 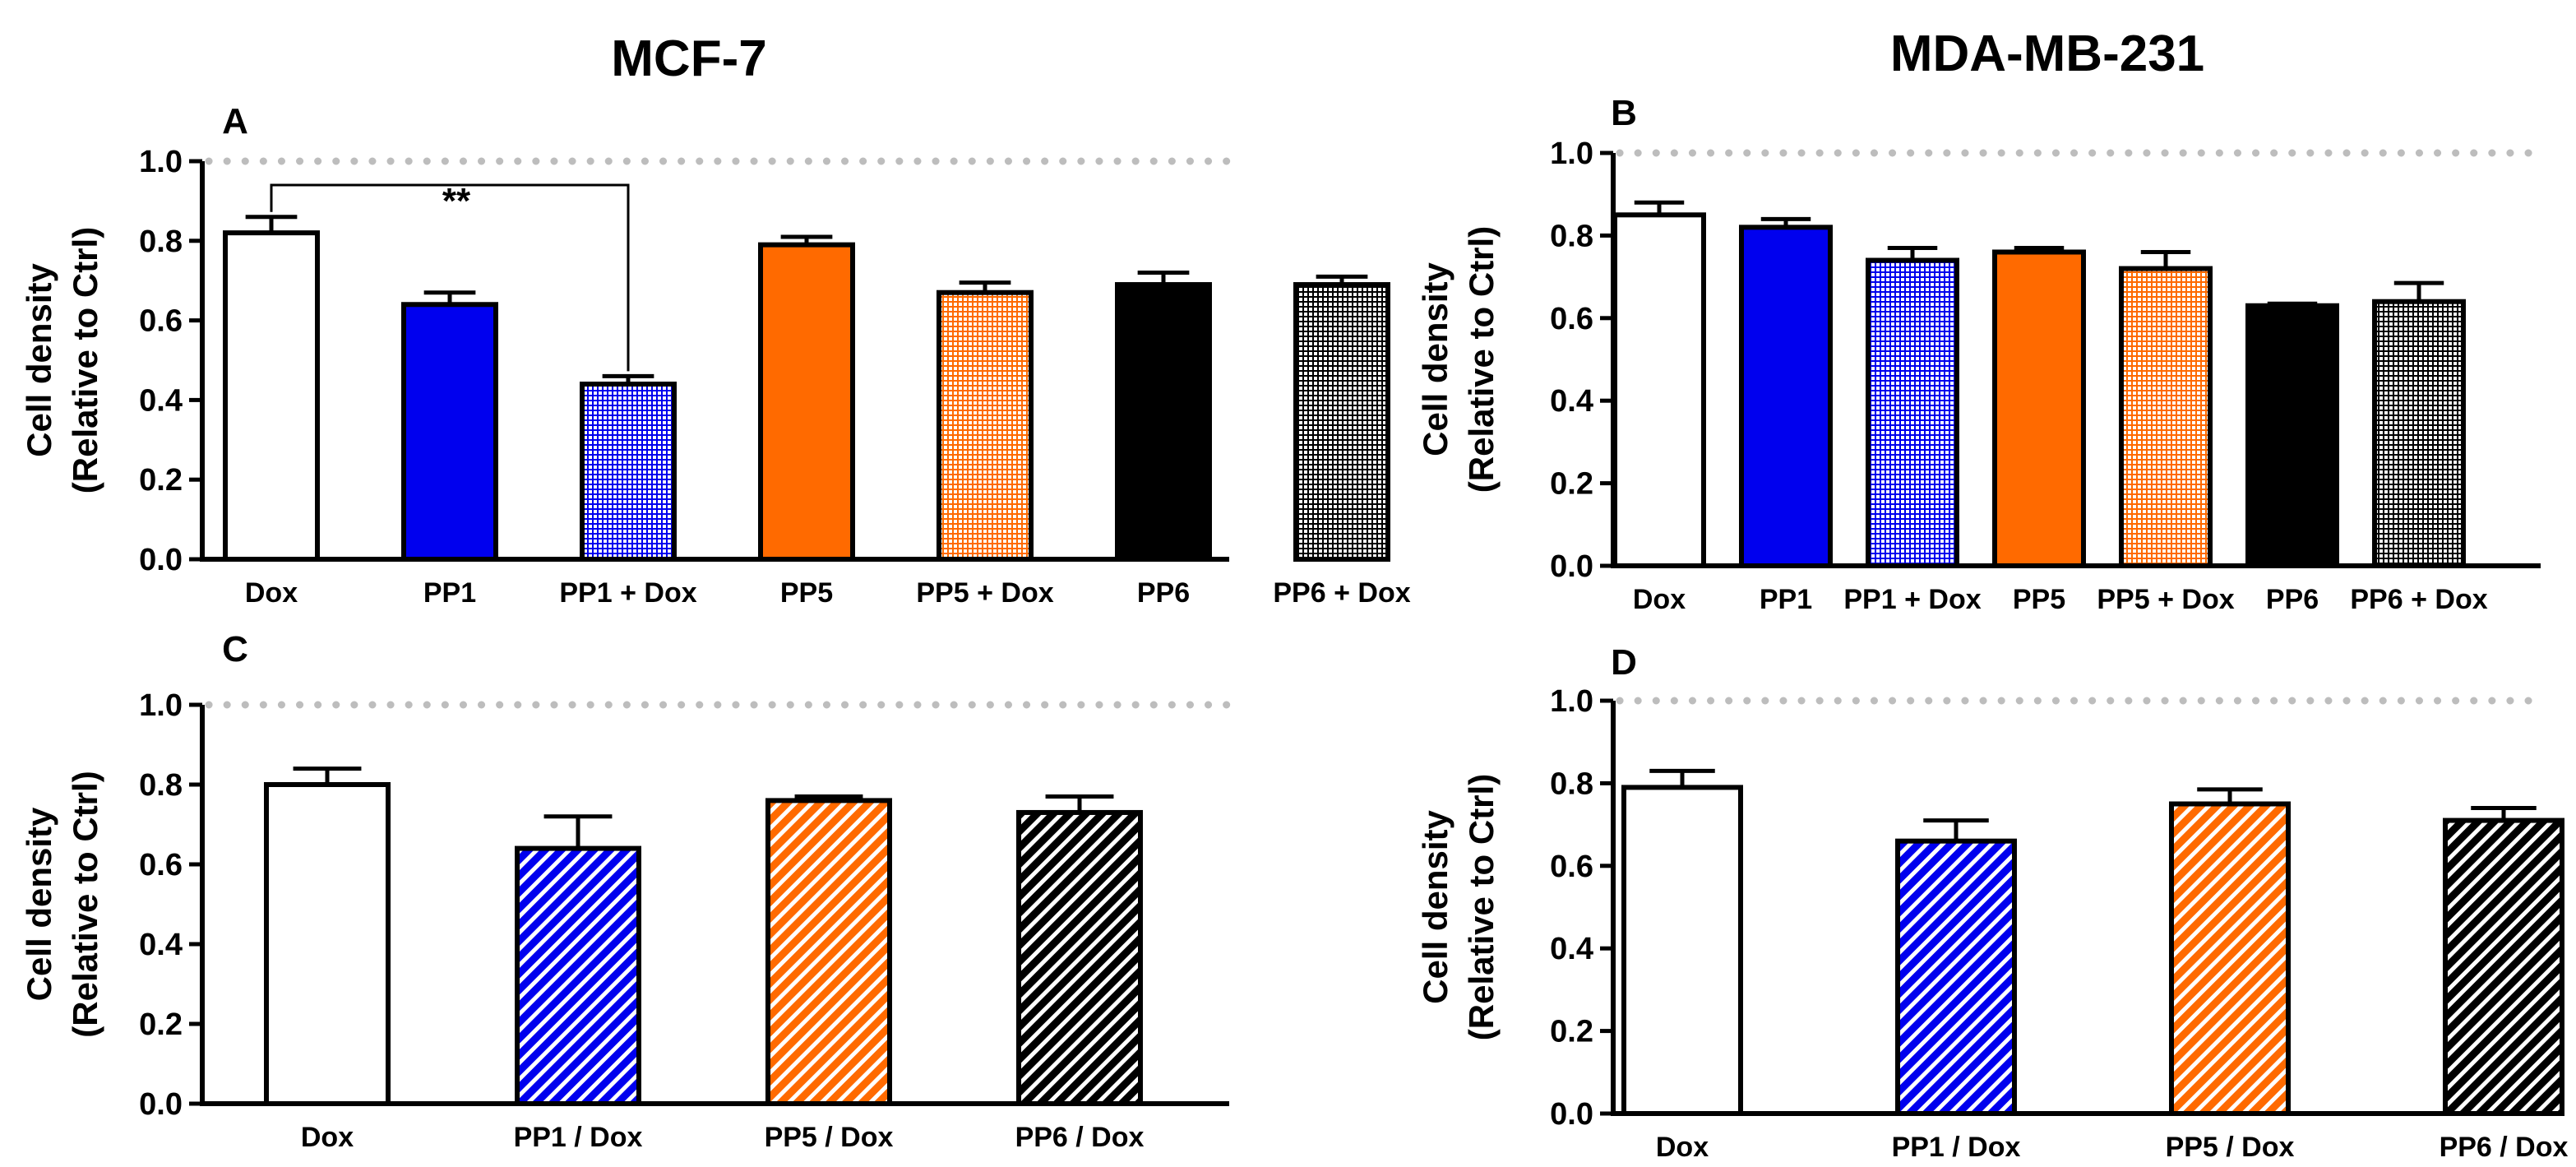 What do you see at coordinates (456, 201) in the screenshot?
I see `significance-label: **` at bounding box center [456, 201].